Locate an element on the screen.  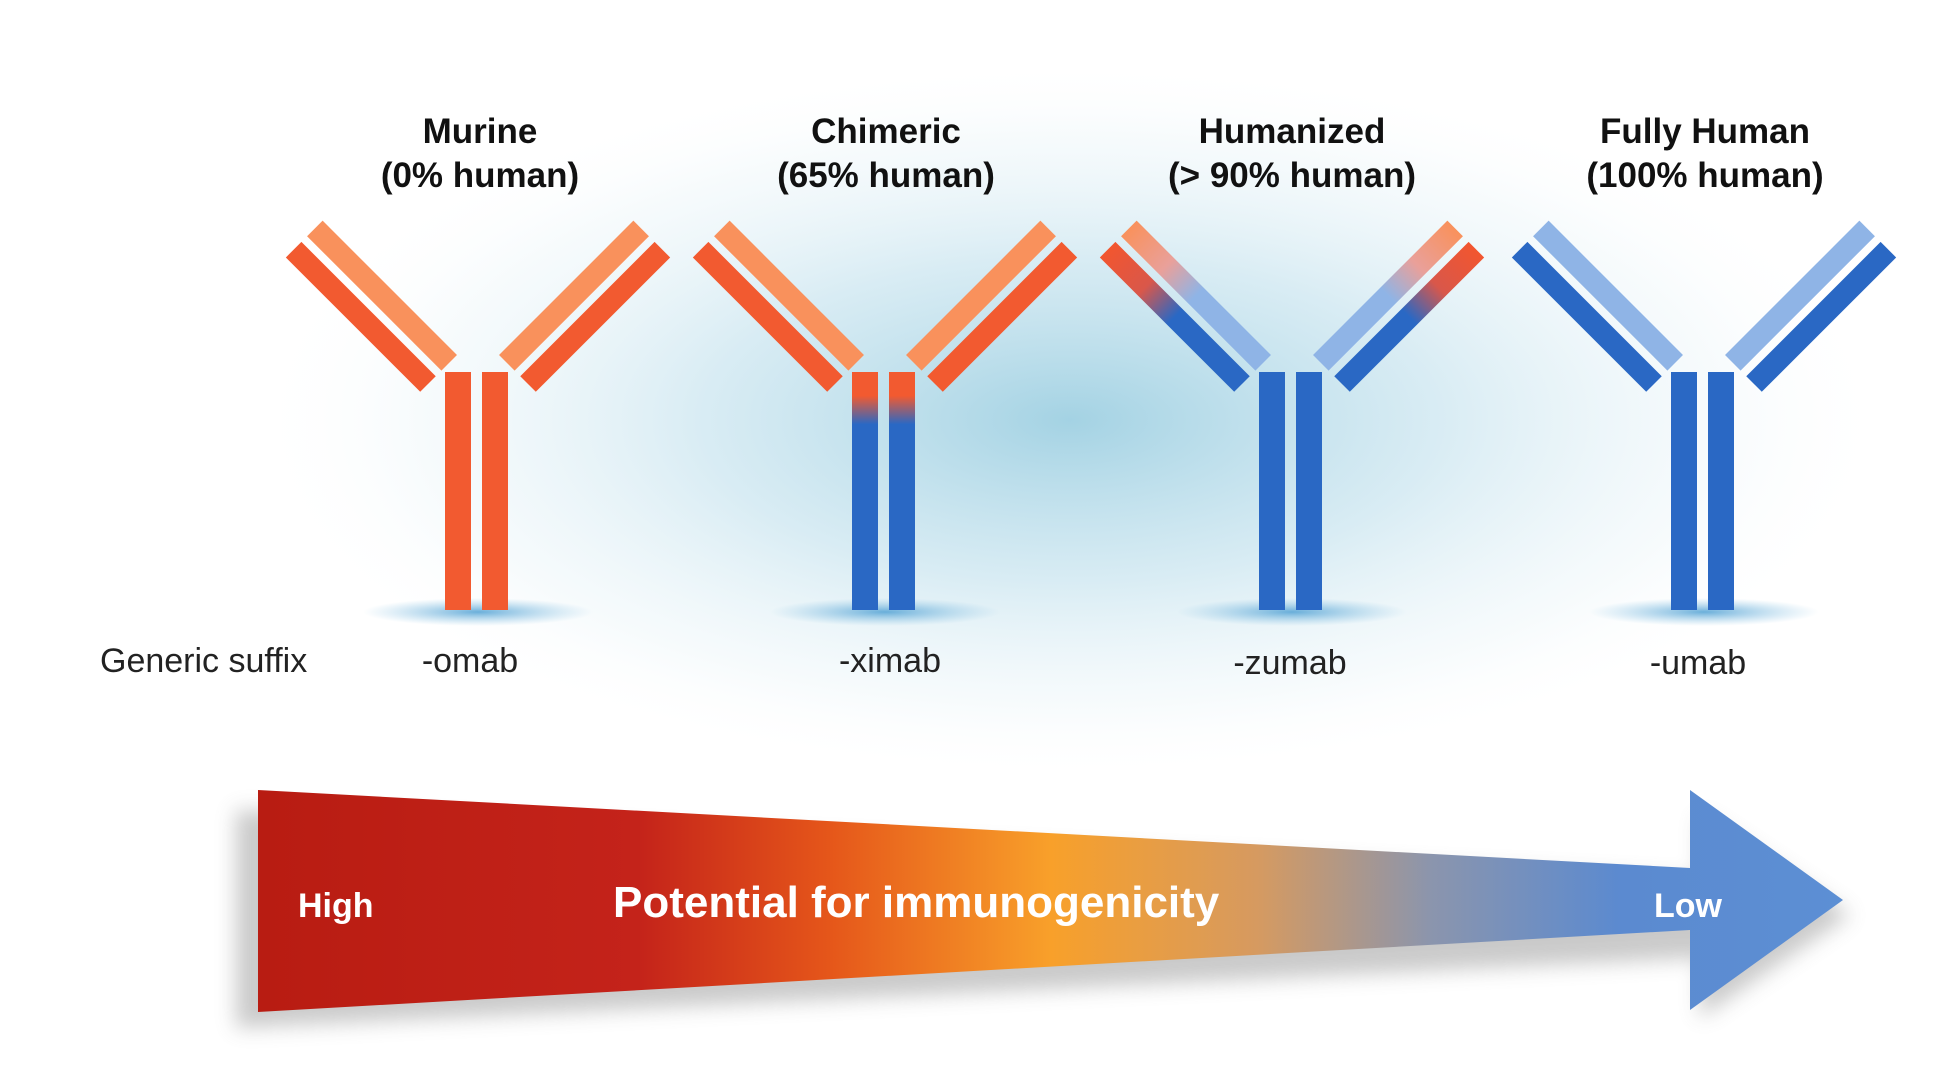
fully-human-suffix: -umab is located at coordinates (1698, 663).